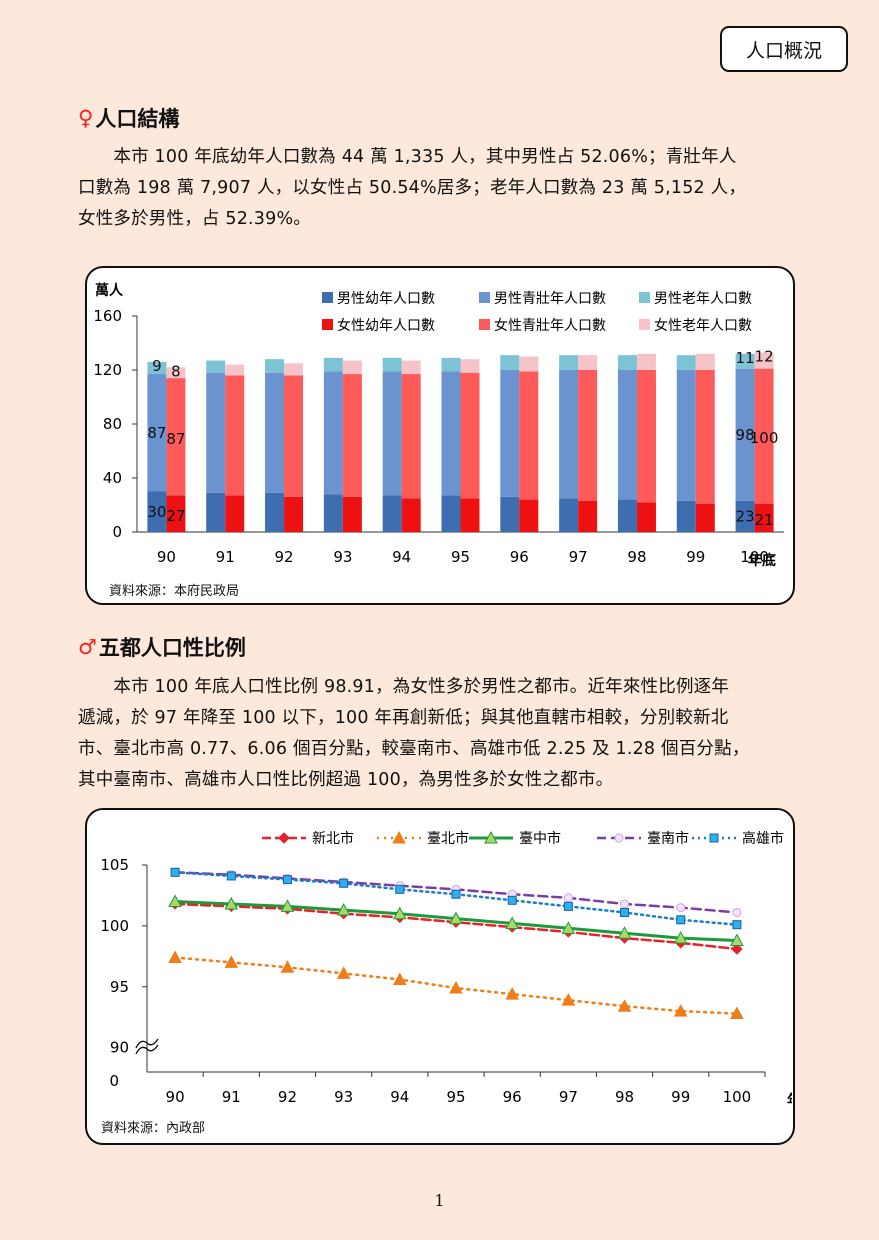 This screenshot has height=1240, width=879. I want to click on y-tick-label: 100, so click(114, 926).